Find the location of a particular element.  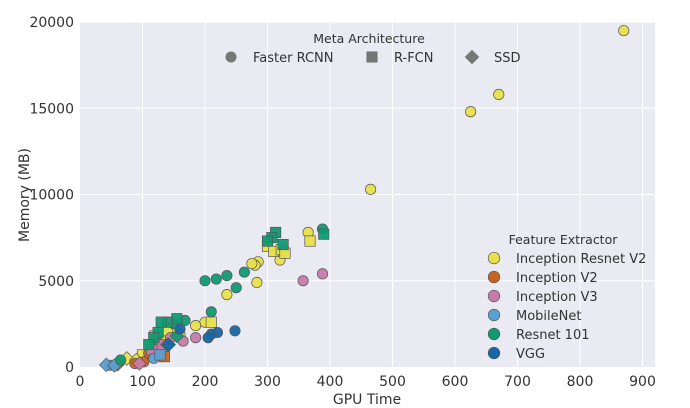

color-legend-entry: Inception Resnet V2 is located at coordinates (566, 259).